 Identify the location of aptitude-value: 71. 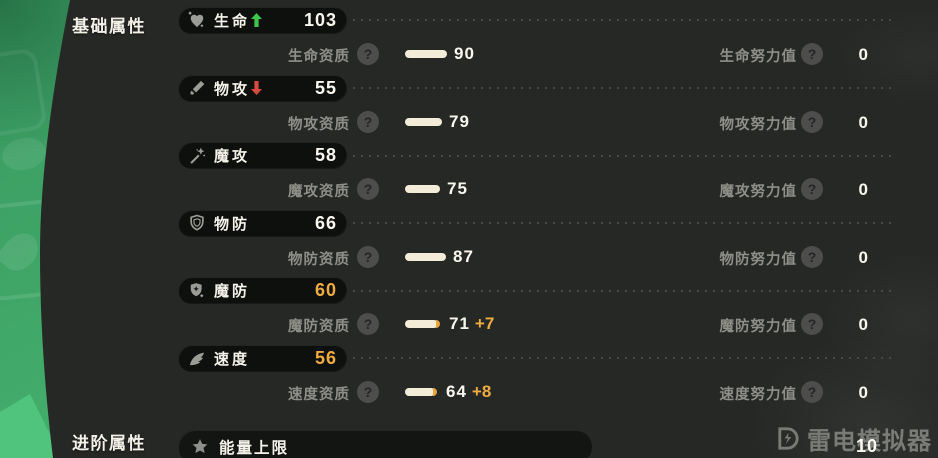
(459, 323).